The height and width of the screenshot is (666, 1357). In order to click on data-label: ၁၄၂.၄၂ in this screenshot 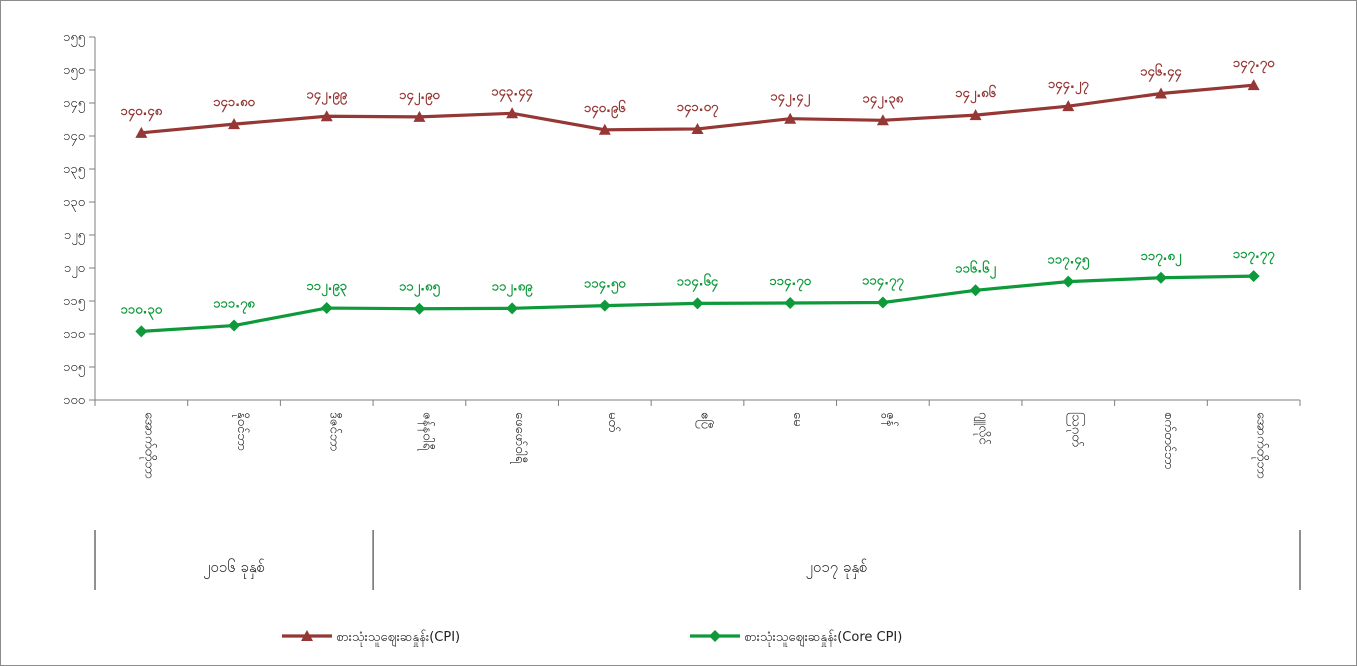, I will do `click(790, 99)`.